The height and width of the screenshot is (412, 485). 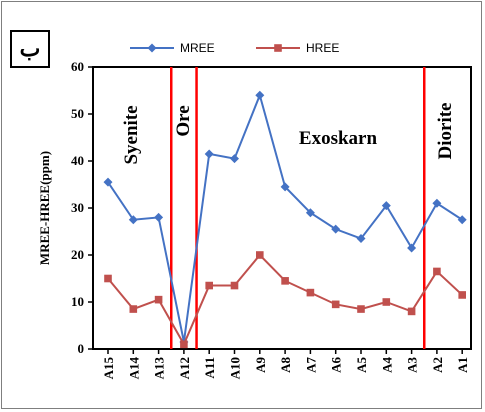 What do you see at coordinates (322, 48) in the screenshot?
I see `legend-label-hree: HREE` at bounding box center [322, 48].